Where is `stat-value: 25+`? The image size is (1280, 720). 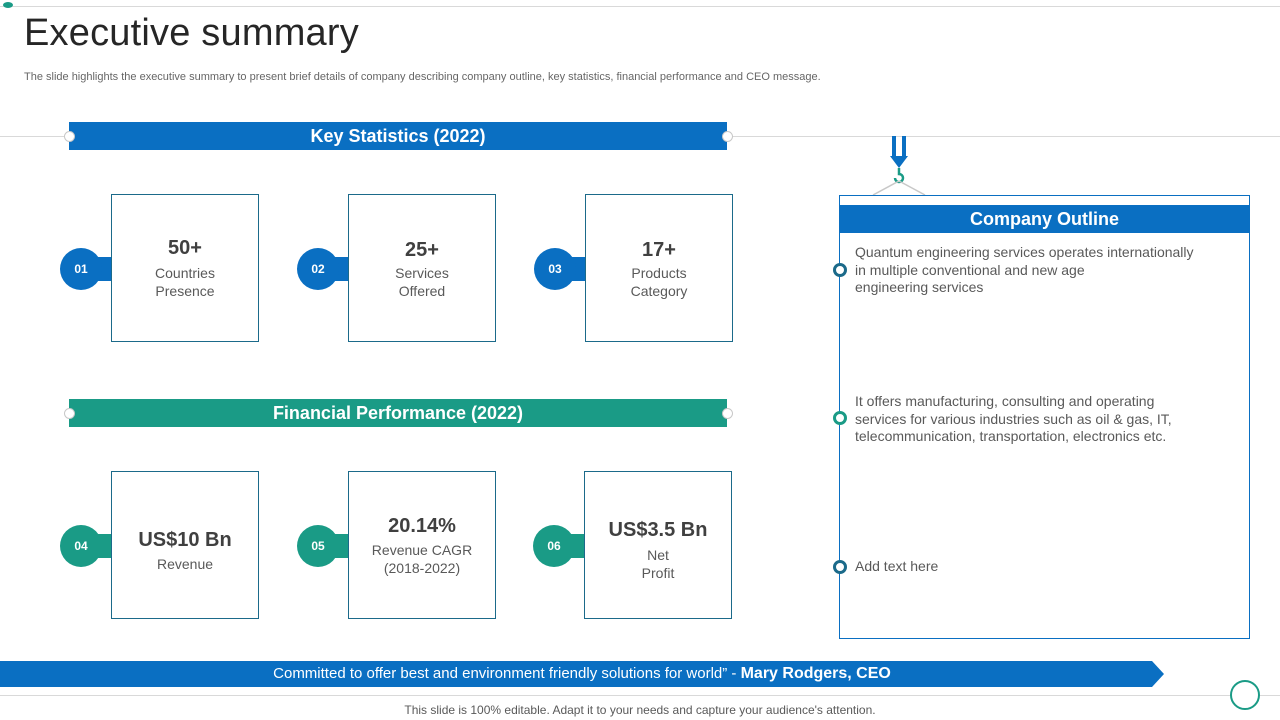 stat-value: 25+ is located at coordinates (422, 250).